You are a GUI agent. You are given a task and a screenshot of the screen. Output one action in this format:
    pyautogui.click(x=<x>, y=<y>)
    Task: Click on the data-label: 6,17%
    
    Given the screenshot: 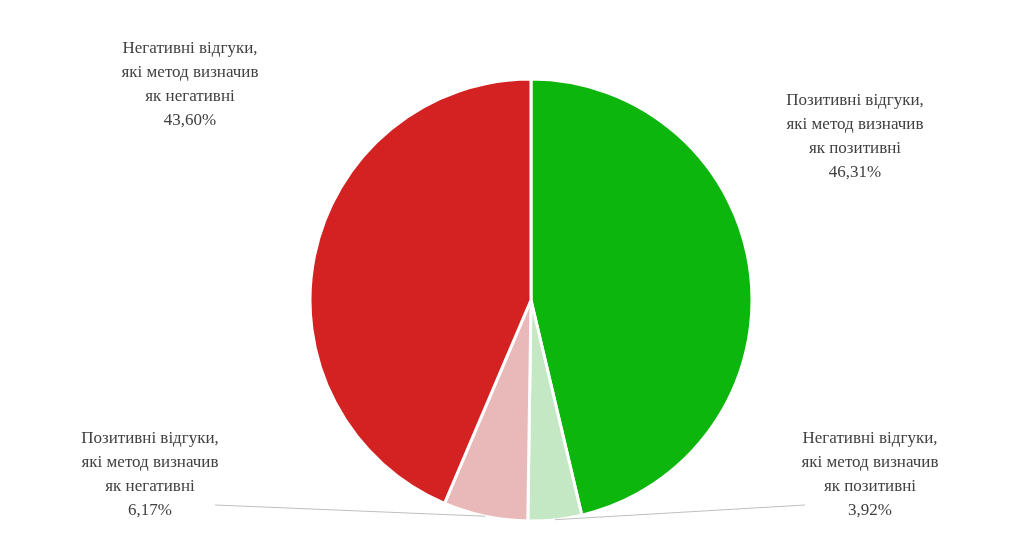 What is the action you would take?
    pyautogui.click(x=150, y=509)
    